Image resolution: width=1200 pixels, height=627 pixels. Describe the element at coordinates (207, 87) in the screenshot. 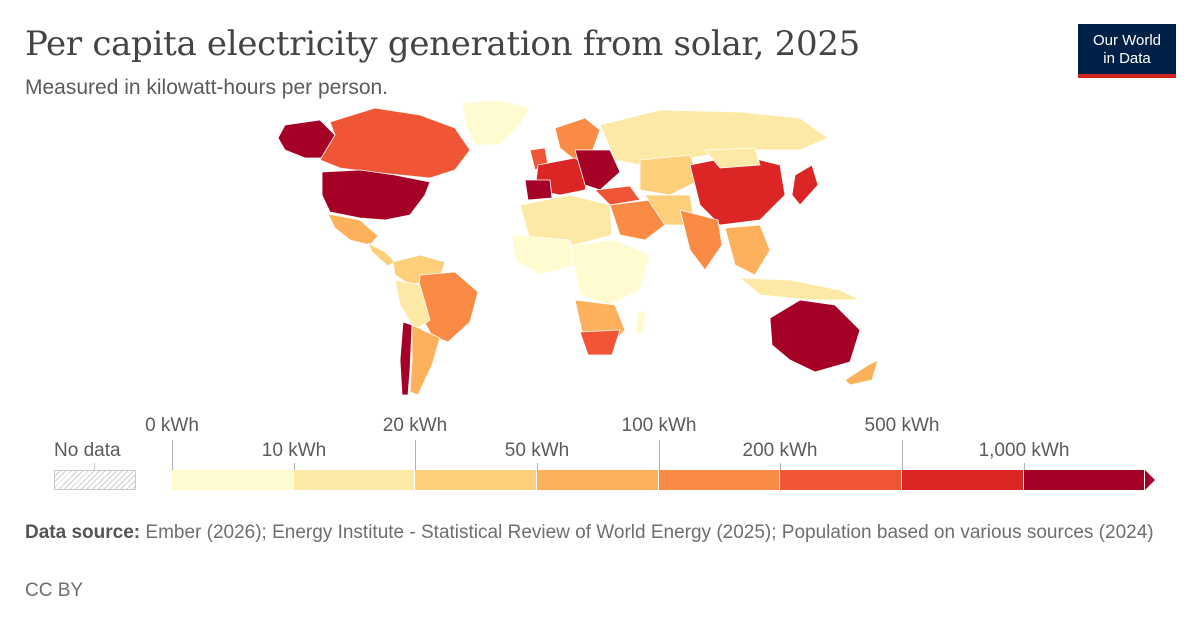

I see `chart-subtitle: Measured in kilowatt-hours per person.` at that location.